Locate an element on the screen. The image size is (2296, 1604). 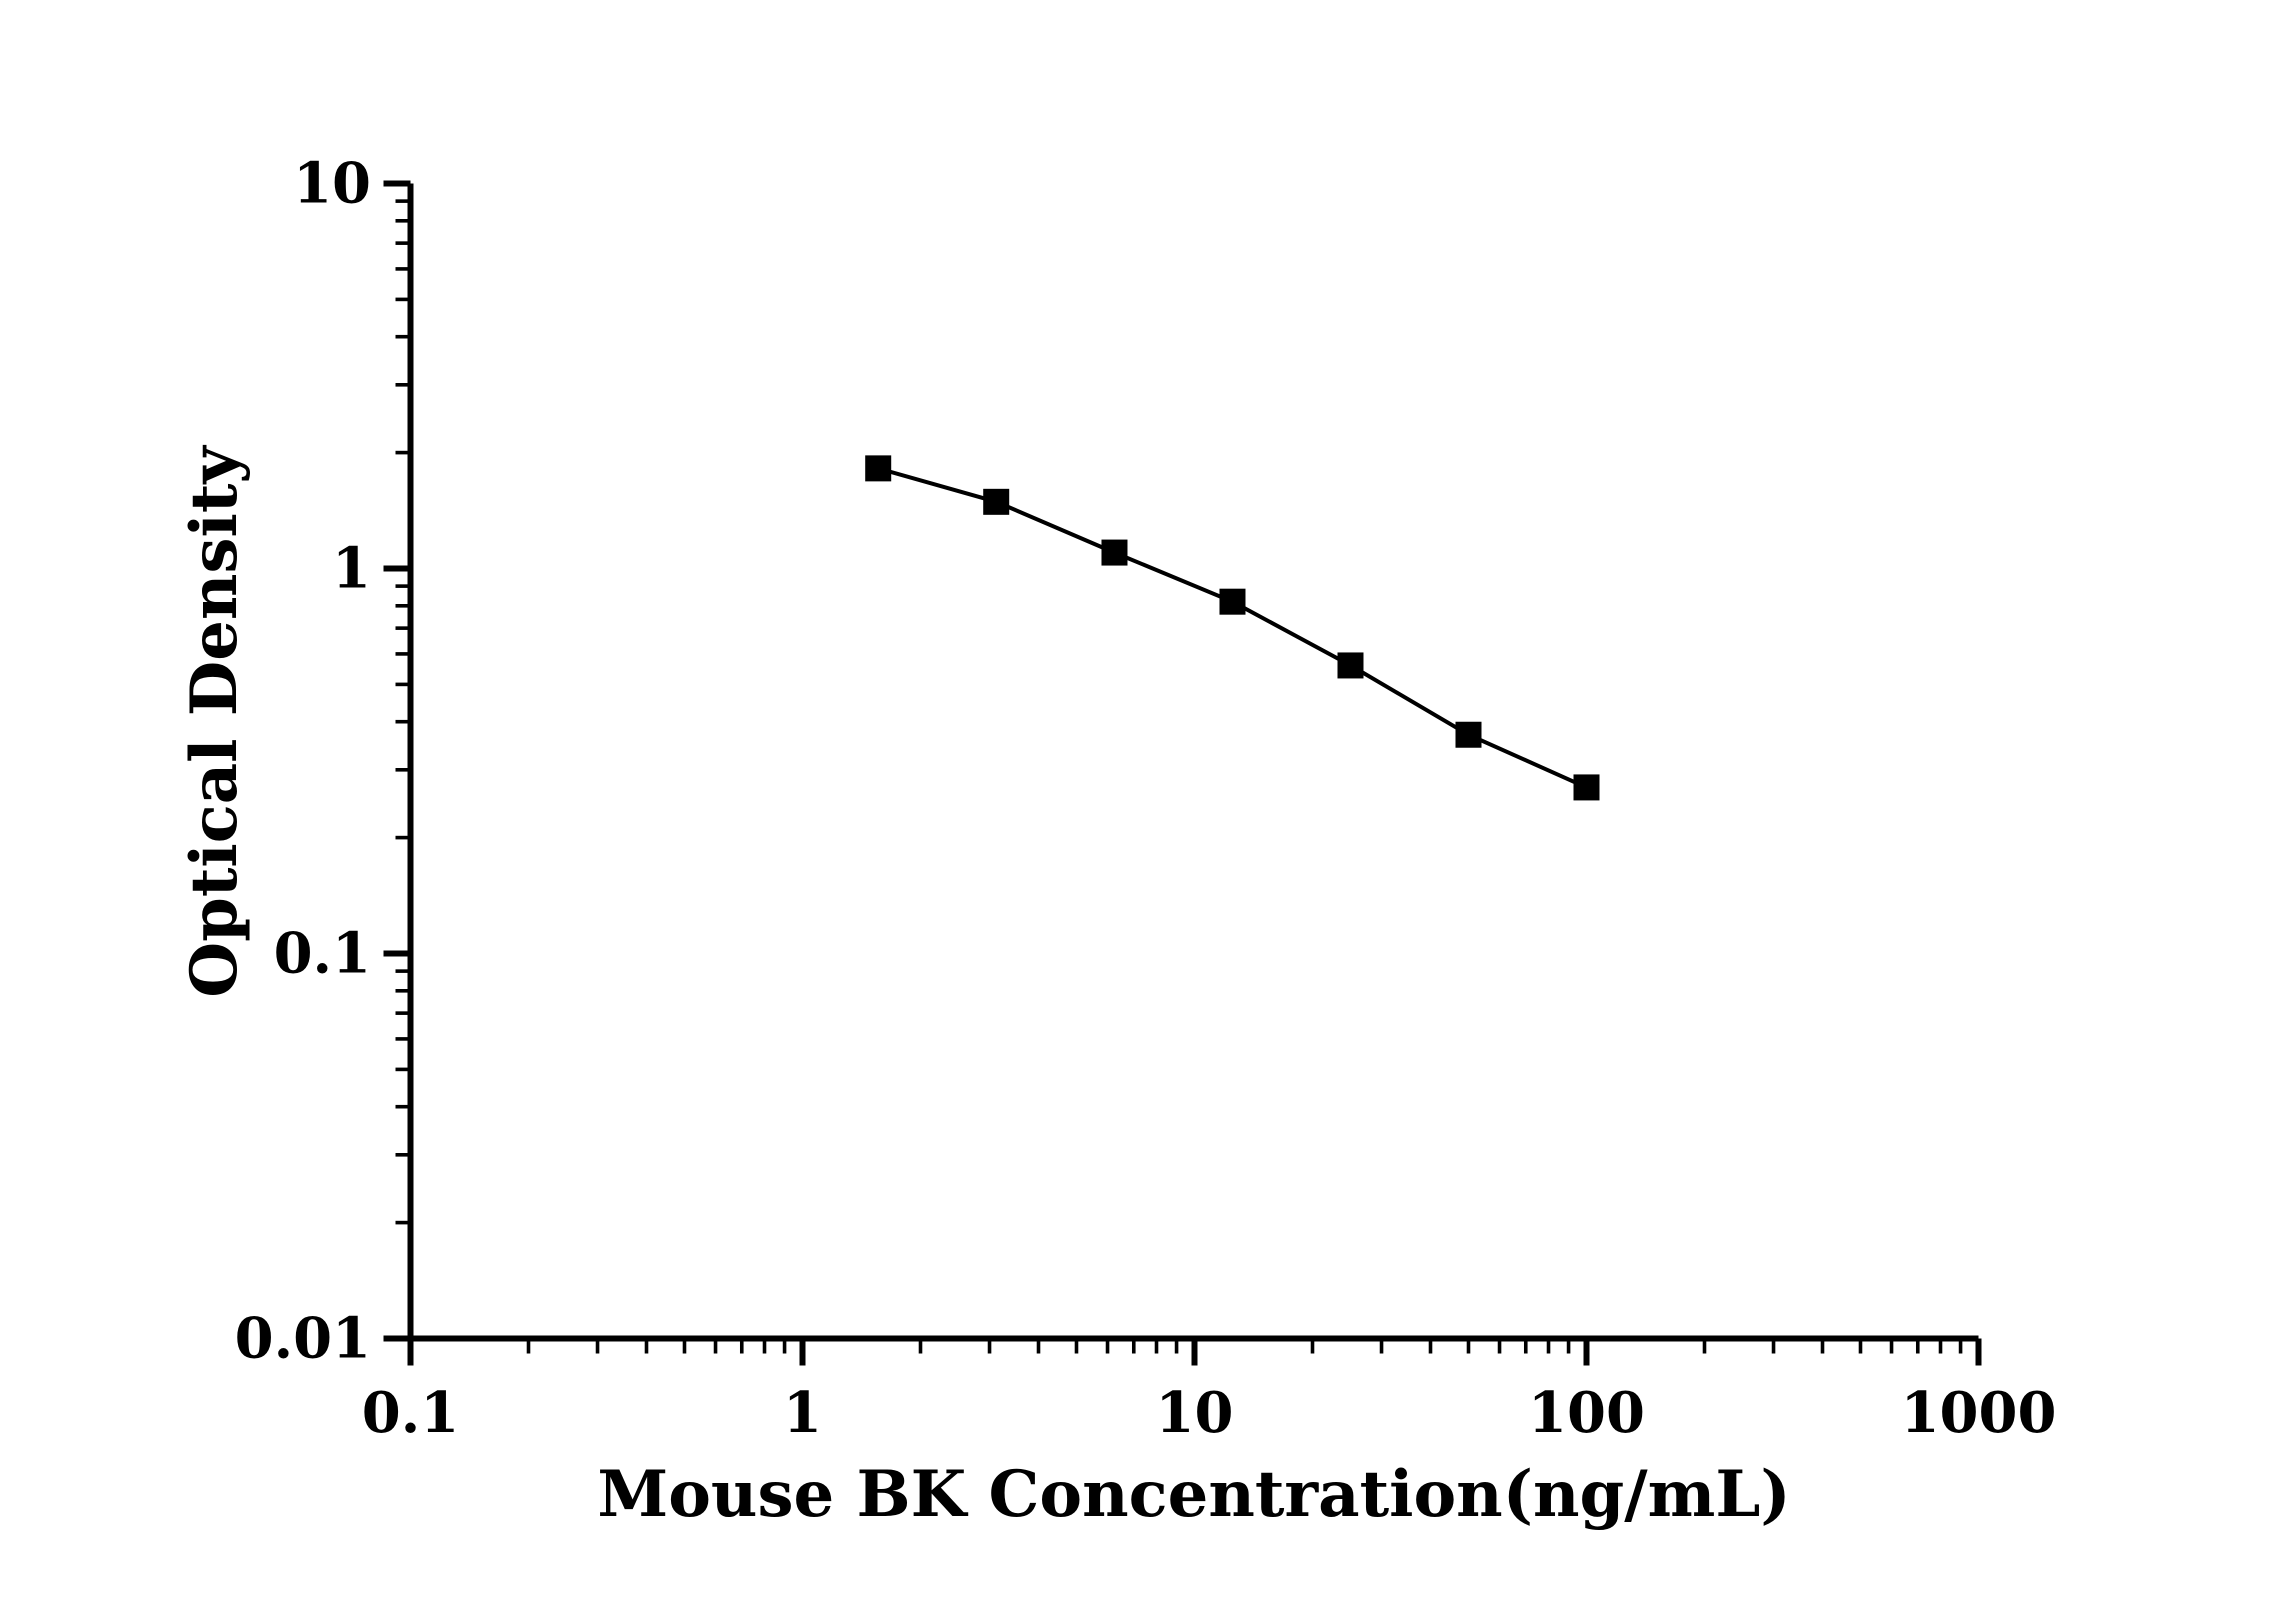
y-tick-label: 0.01 is located at coordinates (303, 1339).